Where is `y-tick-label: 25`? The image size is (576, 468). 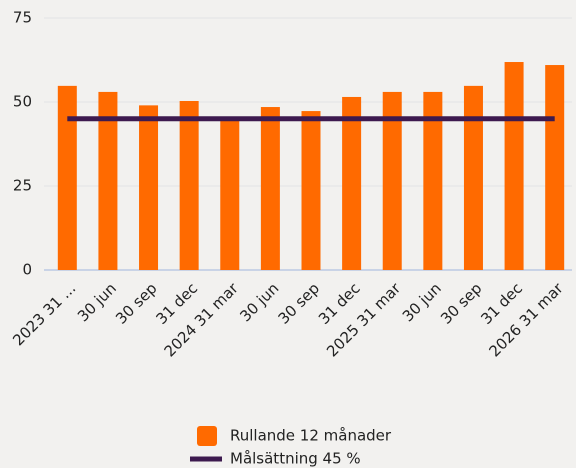 y-tick-label: 25 is located at coordinates (22, 186).